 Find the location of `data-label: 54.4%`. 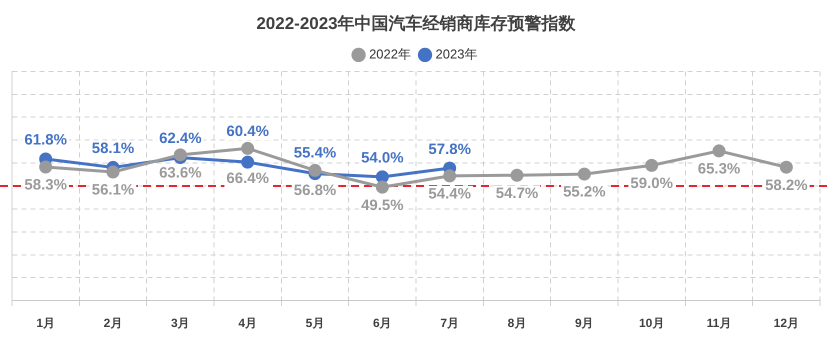

data-label: 54.4% is located at coordinates (449, 194).